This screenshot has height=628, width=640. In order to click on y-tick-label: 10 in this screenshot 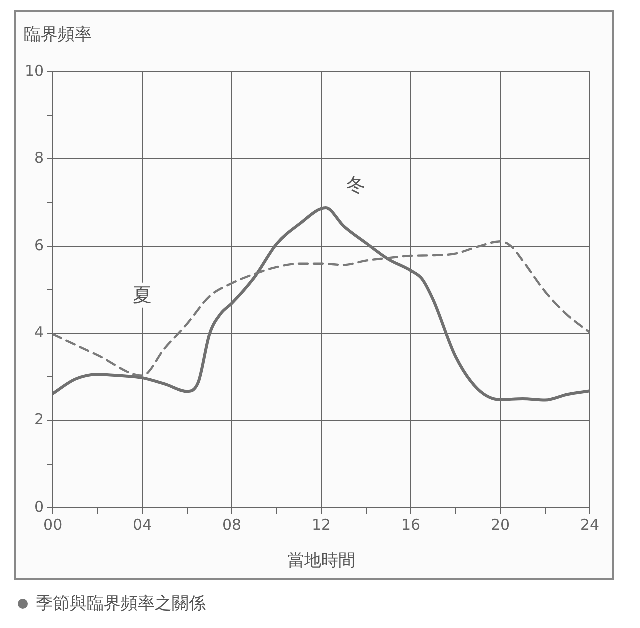, I will do `click(34, 71)`.